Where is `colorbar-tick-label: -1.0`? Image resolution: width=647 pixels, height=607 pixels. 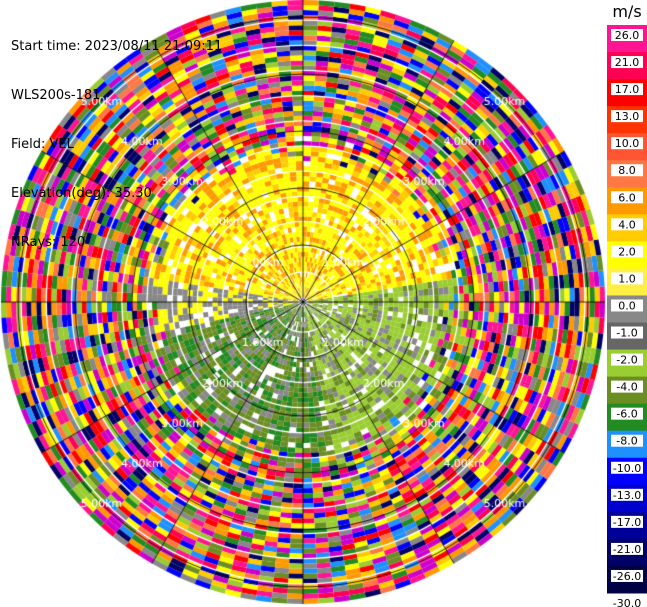
colorbar-tick-label: -1.0 is located at coordinates (626, 333).